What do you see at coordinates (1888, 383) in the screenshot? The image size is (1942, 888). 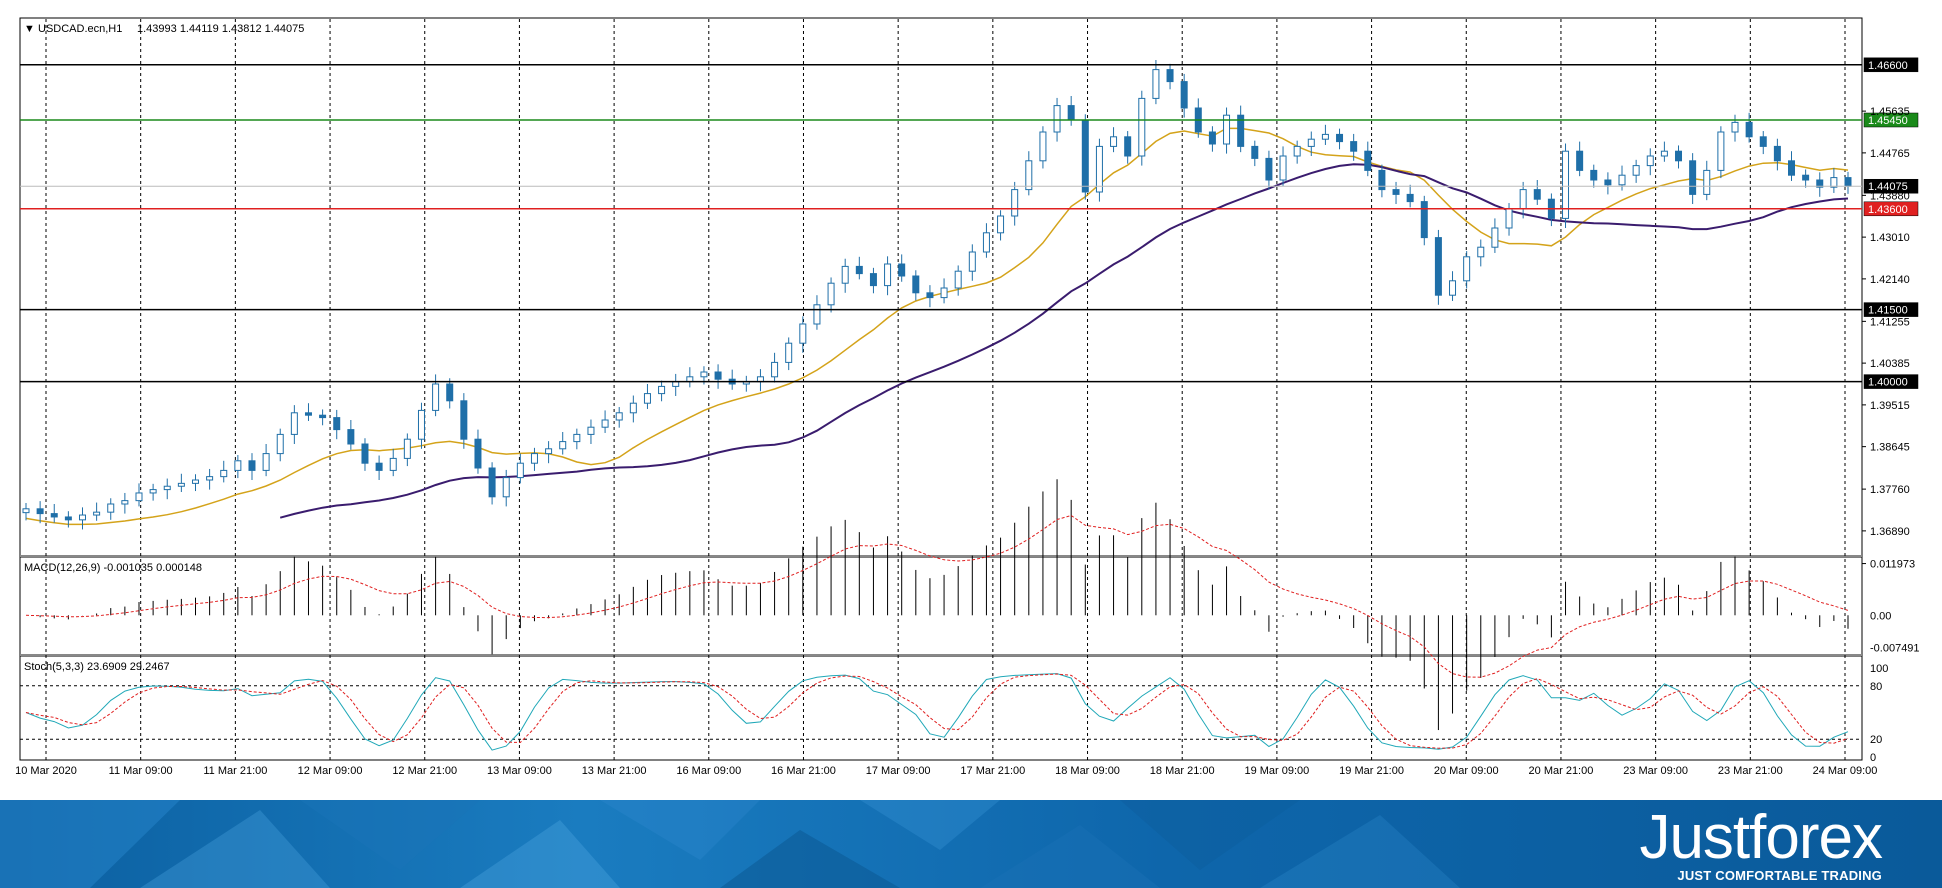 I see `price-level-label: 1.40000` at bounding box center [1888, 383].